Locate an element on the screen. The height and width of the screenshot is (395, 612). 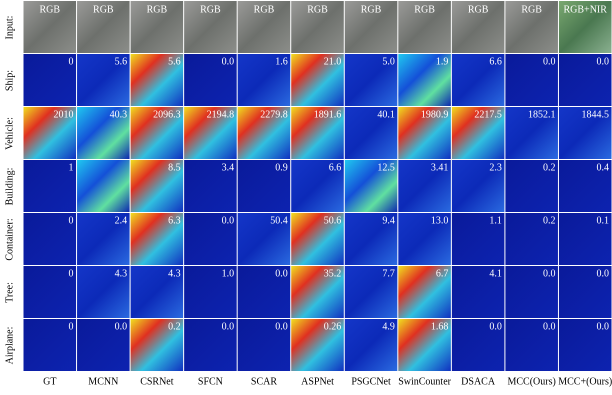
count-label: 1891.6 is located at coordinates (328, 114).